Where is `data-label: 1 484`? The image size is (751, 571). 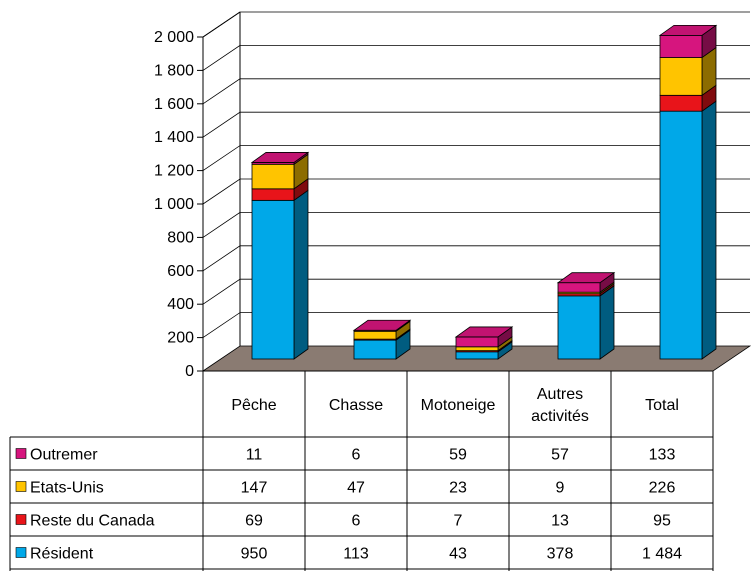
data-label: 1 484 is located at coordinates (662, 554).